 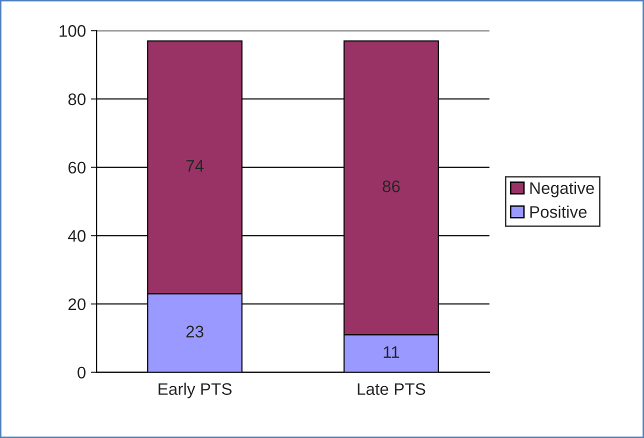 I want to click on y-tick-label: 100, so click(x=73, y=31).